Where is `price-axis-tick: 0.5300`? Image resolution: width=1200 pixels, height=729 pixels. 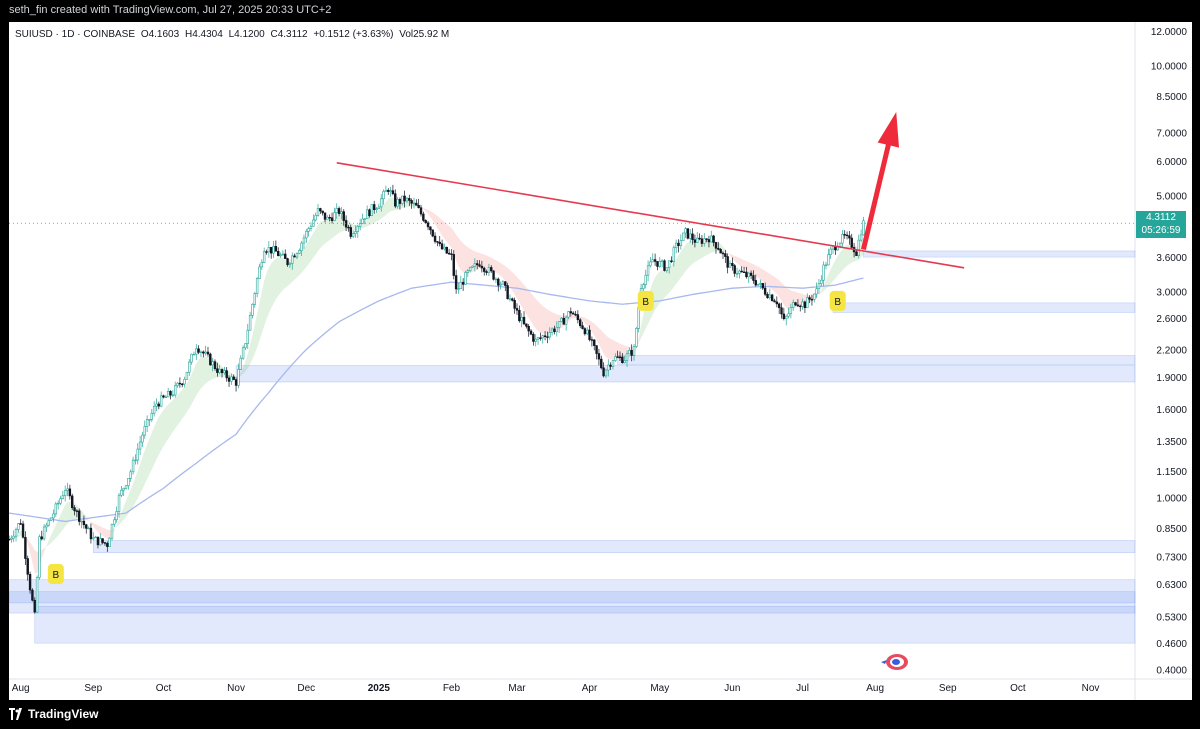 price-axis-tick: 0.5300 is located at coordinates (1171, 618).